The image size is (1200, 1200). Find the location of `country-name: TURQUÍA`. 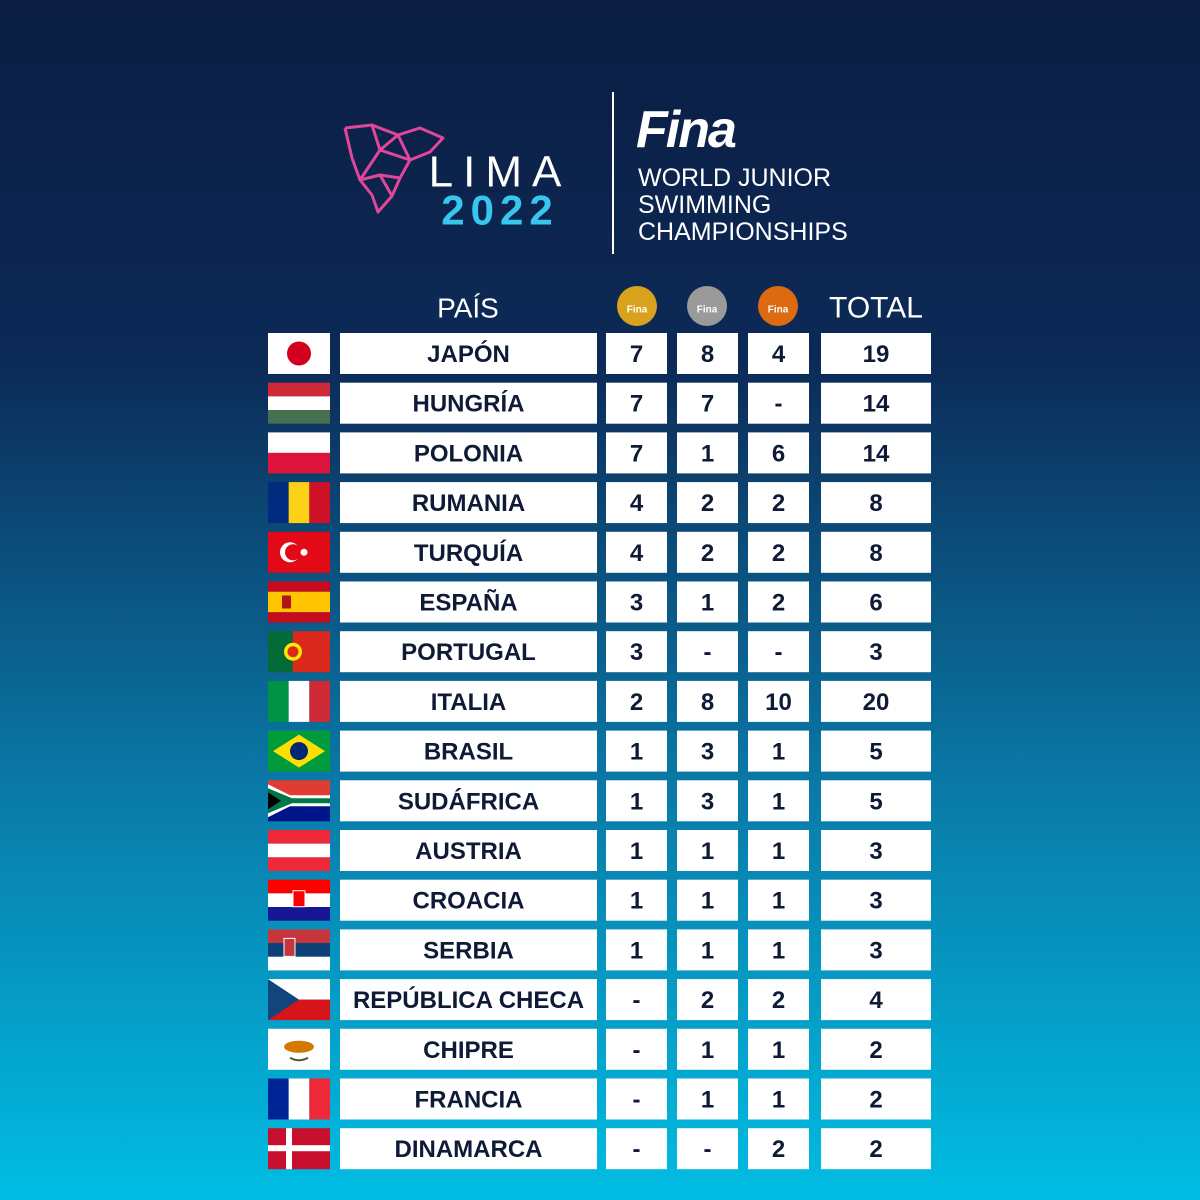

country-name: TURQUÍA is located at coordinates (468, 553).